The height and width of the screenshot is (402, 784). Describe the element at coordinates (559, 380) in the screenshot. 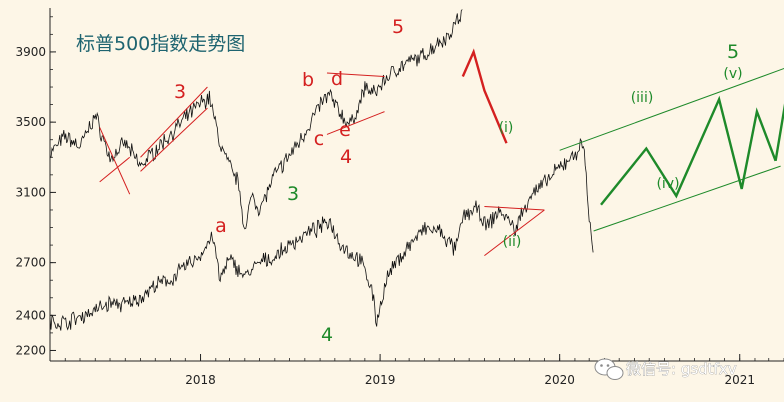

I see `x-tick-label: 2020` at that location.